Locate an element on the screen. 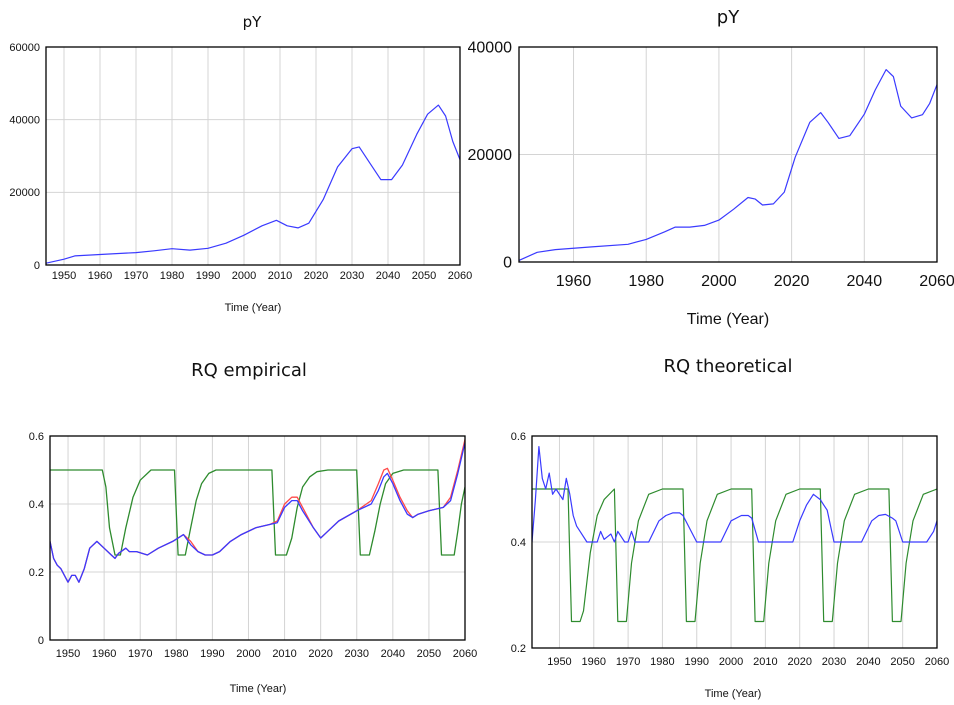 The image size is (954, 705). chart-title: RQ theoretical is located at coordinates (727, 366).